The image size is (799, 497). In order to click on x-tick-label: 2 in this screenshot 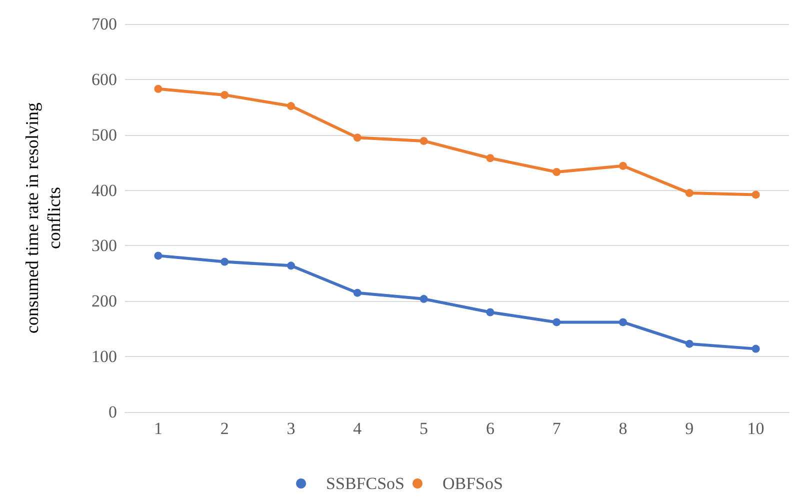, I will do `click(224, 428)`.